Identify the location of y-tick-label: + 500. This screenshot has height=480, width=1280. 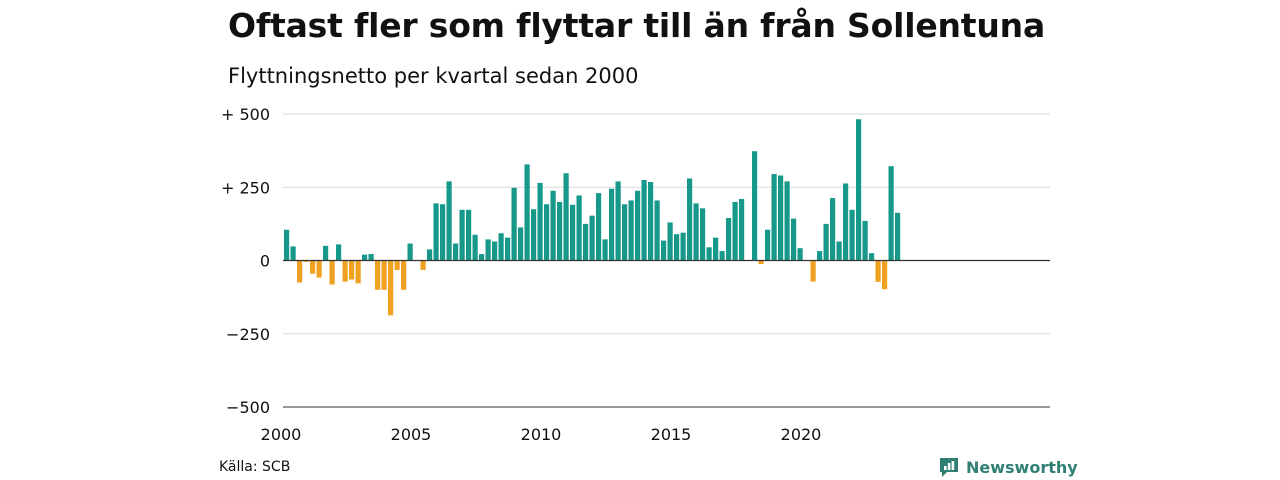
(245, 114).